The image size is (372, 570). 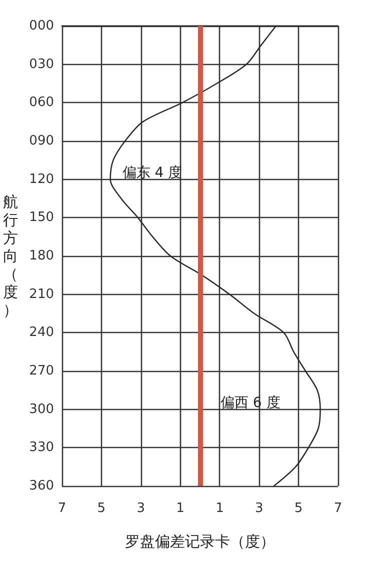 I want to click on y-tick-label: 120, so click(x=41, y=179).